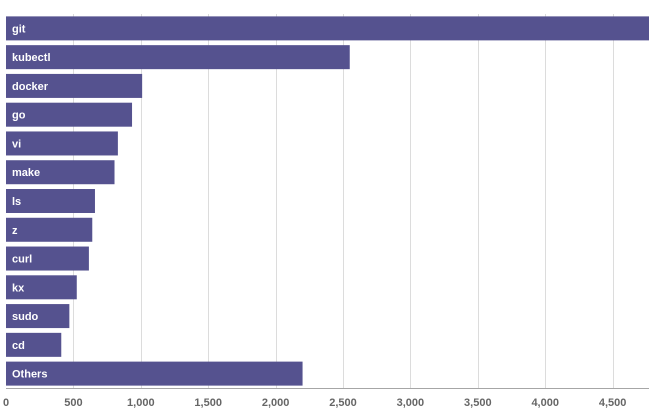 Image resolution: width=668 pixels, height=420 pixels. What do you see at coordinates (613, 403) in the screenshot?
I see `x-tick-label: 4,500` at bounding box center [613, 403].